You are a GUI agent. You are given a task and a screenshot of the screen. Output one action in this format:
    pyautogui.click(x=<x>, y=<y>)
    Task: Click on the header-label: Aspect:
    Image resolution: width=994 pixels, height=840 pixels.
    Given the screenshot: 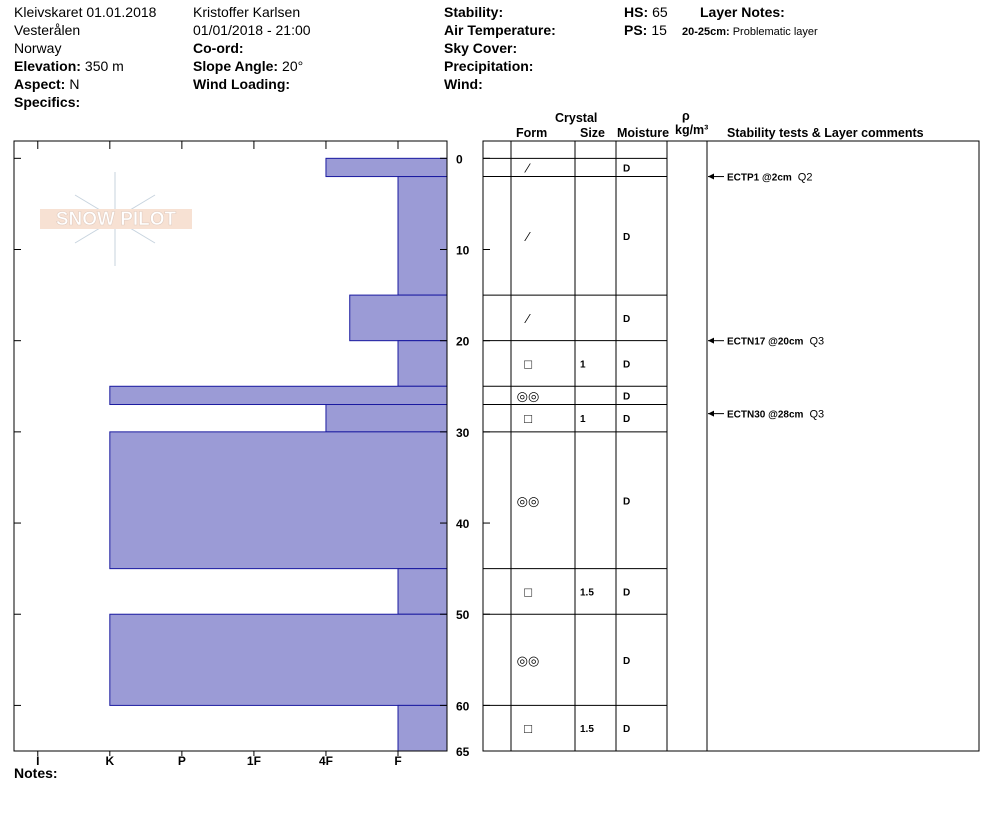 What is the action you would take?
    pyautogui.click(x=39, y=84)
    